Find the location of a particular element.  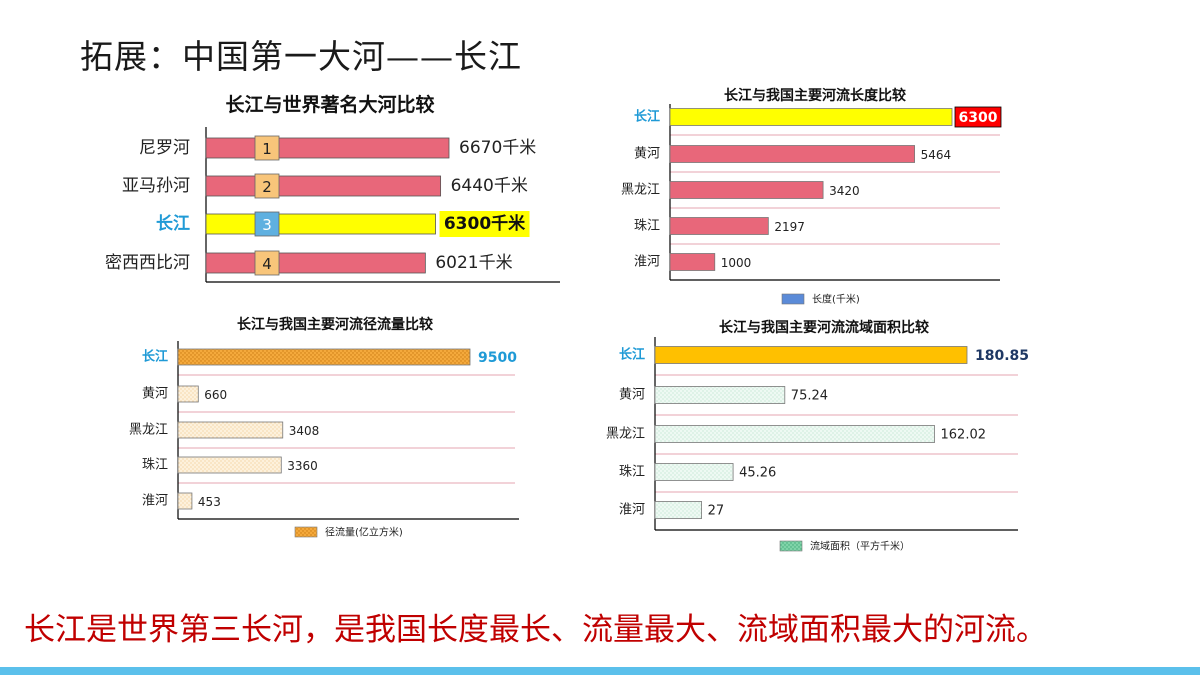

bottom-accent-bar is located at coordinates (600, 671).